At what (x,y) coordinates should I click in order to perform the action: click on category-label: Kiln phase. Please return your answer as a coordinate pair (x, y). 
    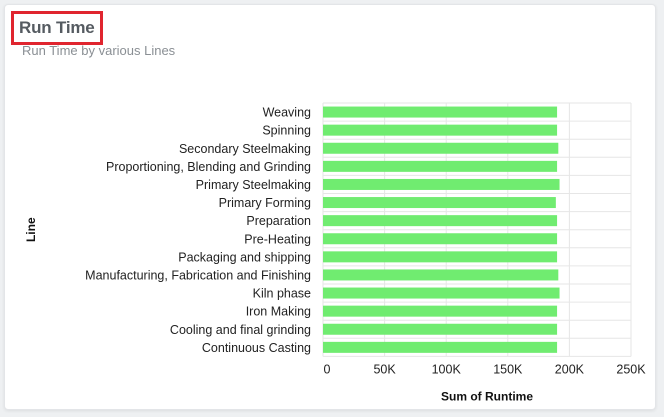
    Looking at the image, I should click on (282, 294).